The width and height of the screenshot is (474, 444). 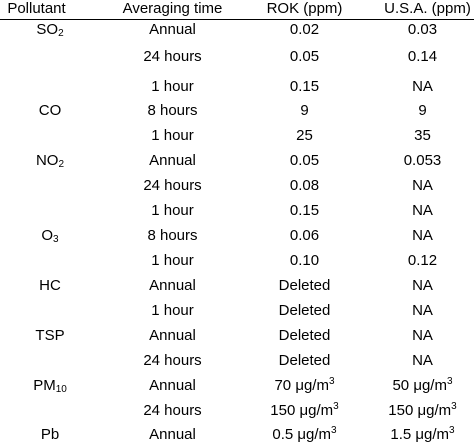 I want to click on usa-value: 0.03, so click(x=422, y=29).